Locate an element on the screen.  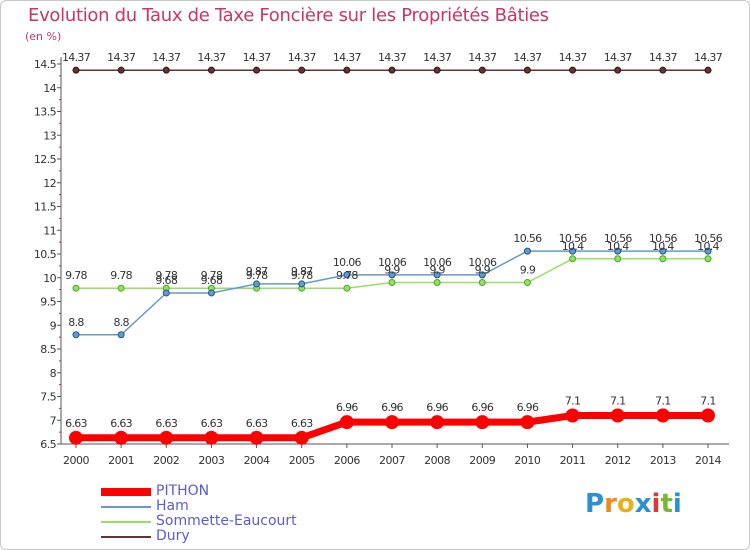
legend-swatch-pithon is located at coordinates (126, 492).